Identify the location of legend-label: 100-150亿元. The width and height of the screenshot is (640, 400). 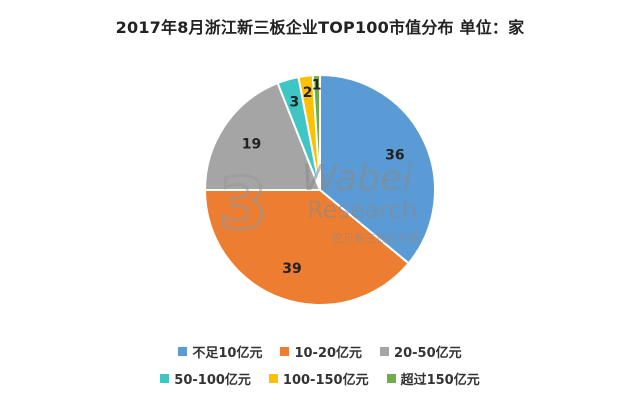
(325, 380).